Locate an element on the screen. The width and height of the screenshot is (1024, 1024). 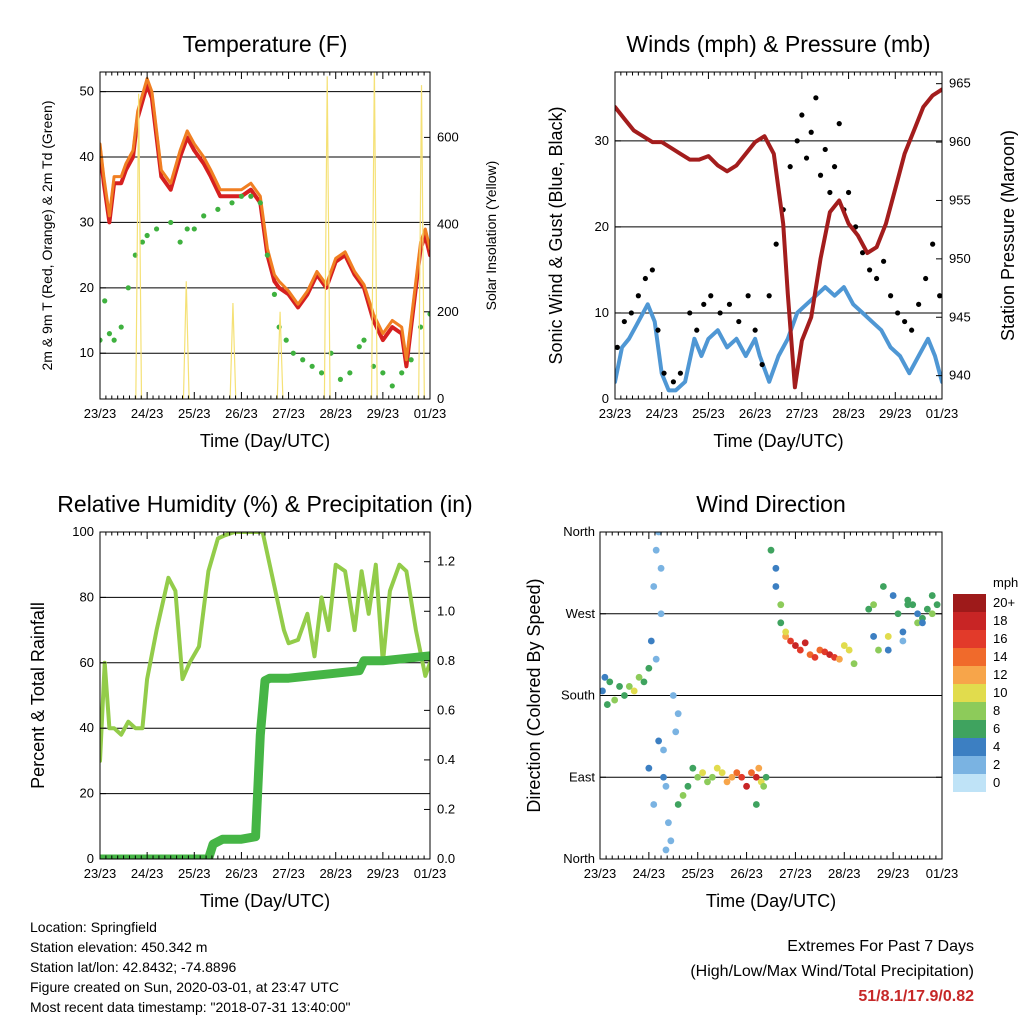
humidity-y2tick-label: 1.2 is located at coordinates (446, 561).